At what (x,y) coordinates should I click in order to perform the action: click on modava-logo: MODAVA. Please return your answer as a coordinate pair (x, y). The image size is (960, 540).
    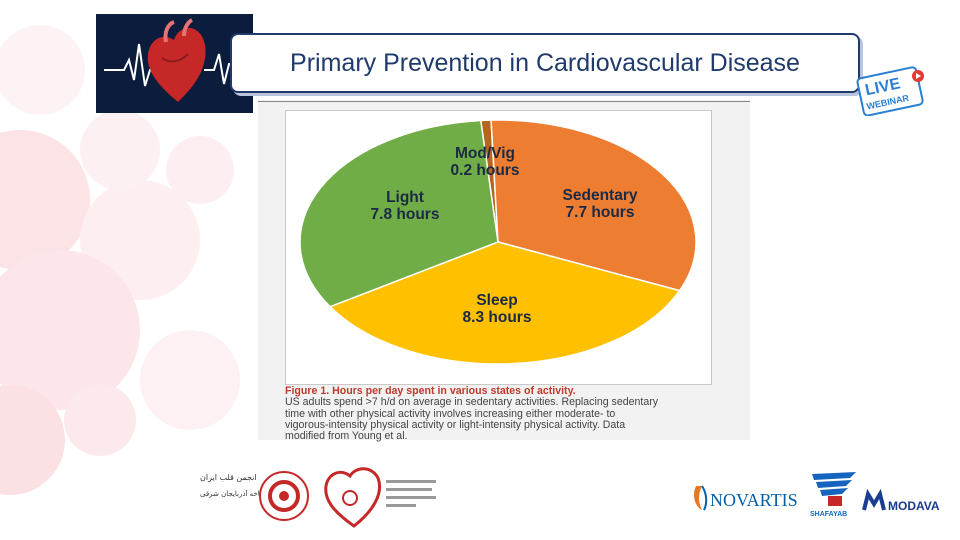
    Looking at the image, I should click on (903, 501).